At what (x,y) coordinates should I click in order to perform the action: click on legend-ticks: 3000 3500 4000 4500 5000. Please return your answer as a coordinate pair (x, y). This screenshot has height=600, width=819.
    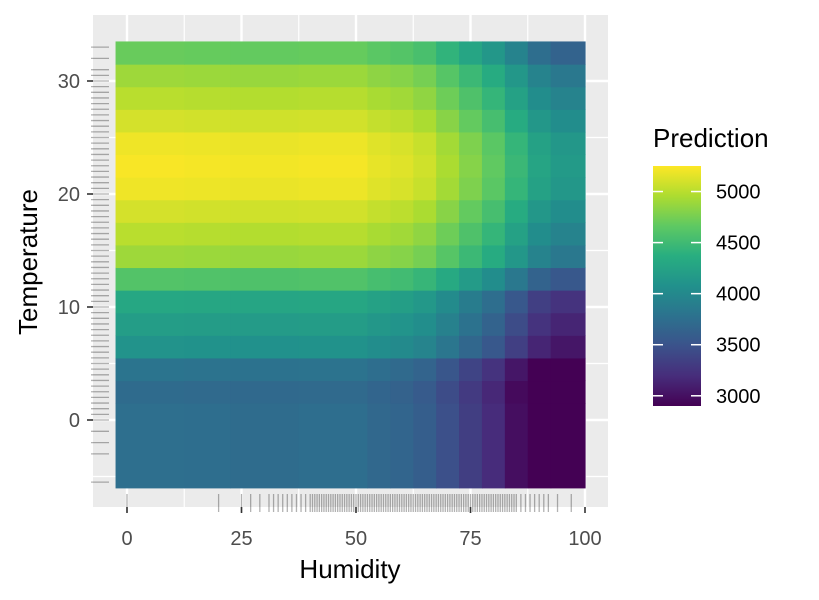
    Looking at the image, I should click on (707, 295).